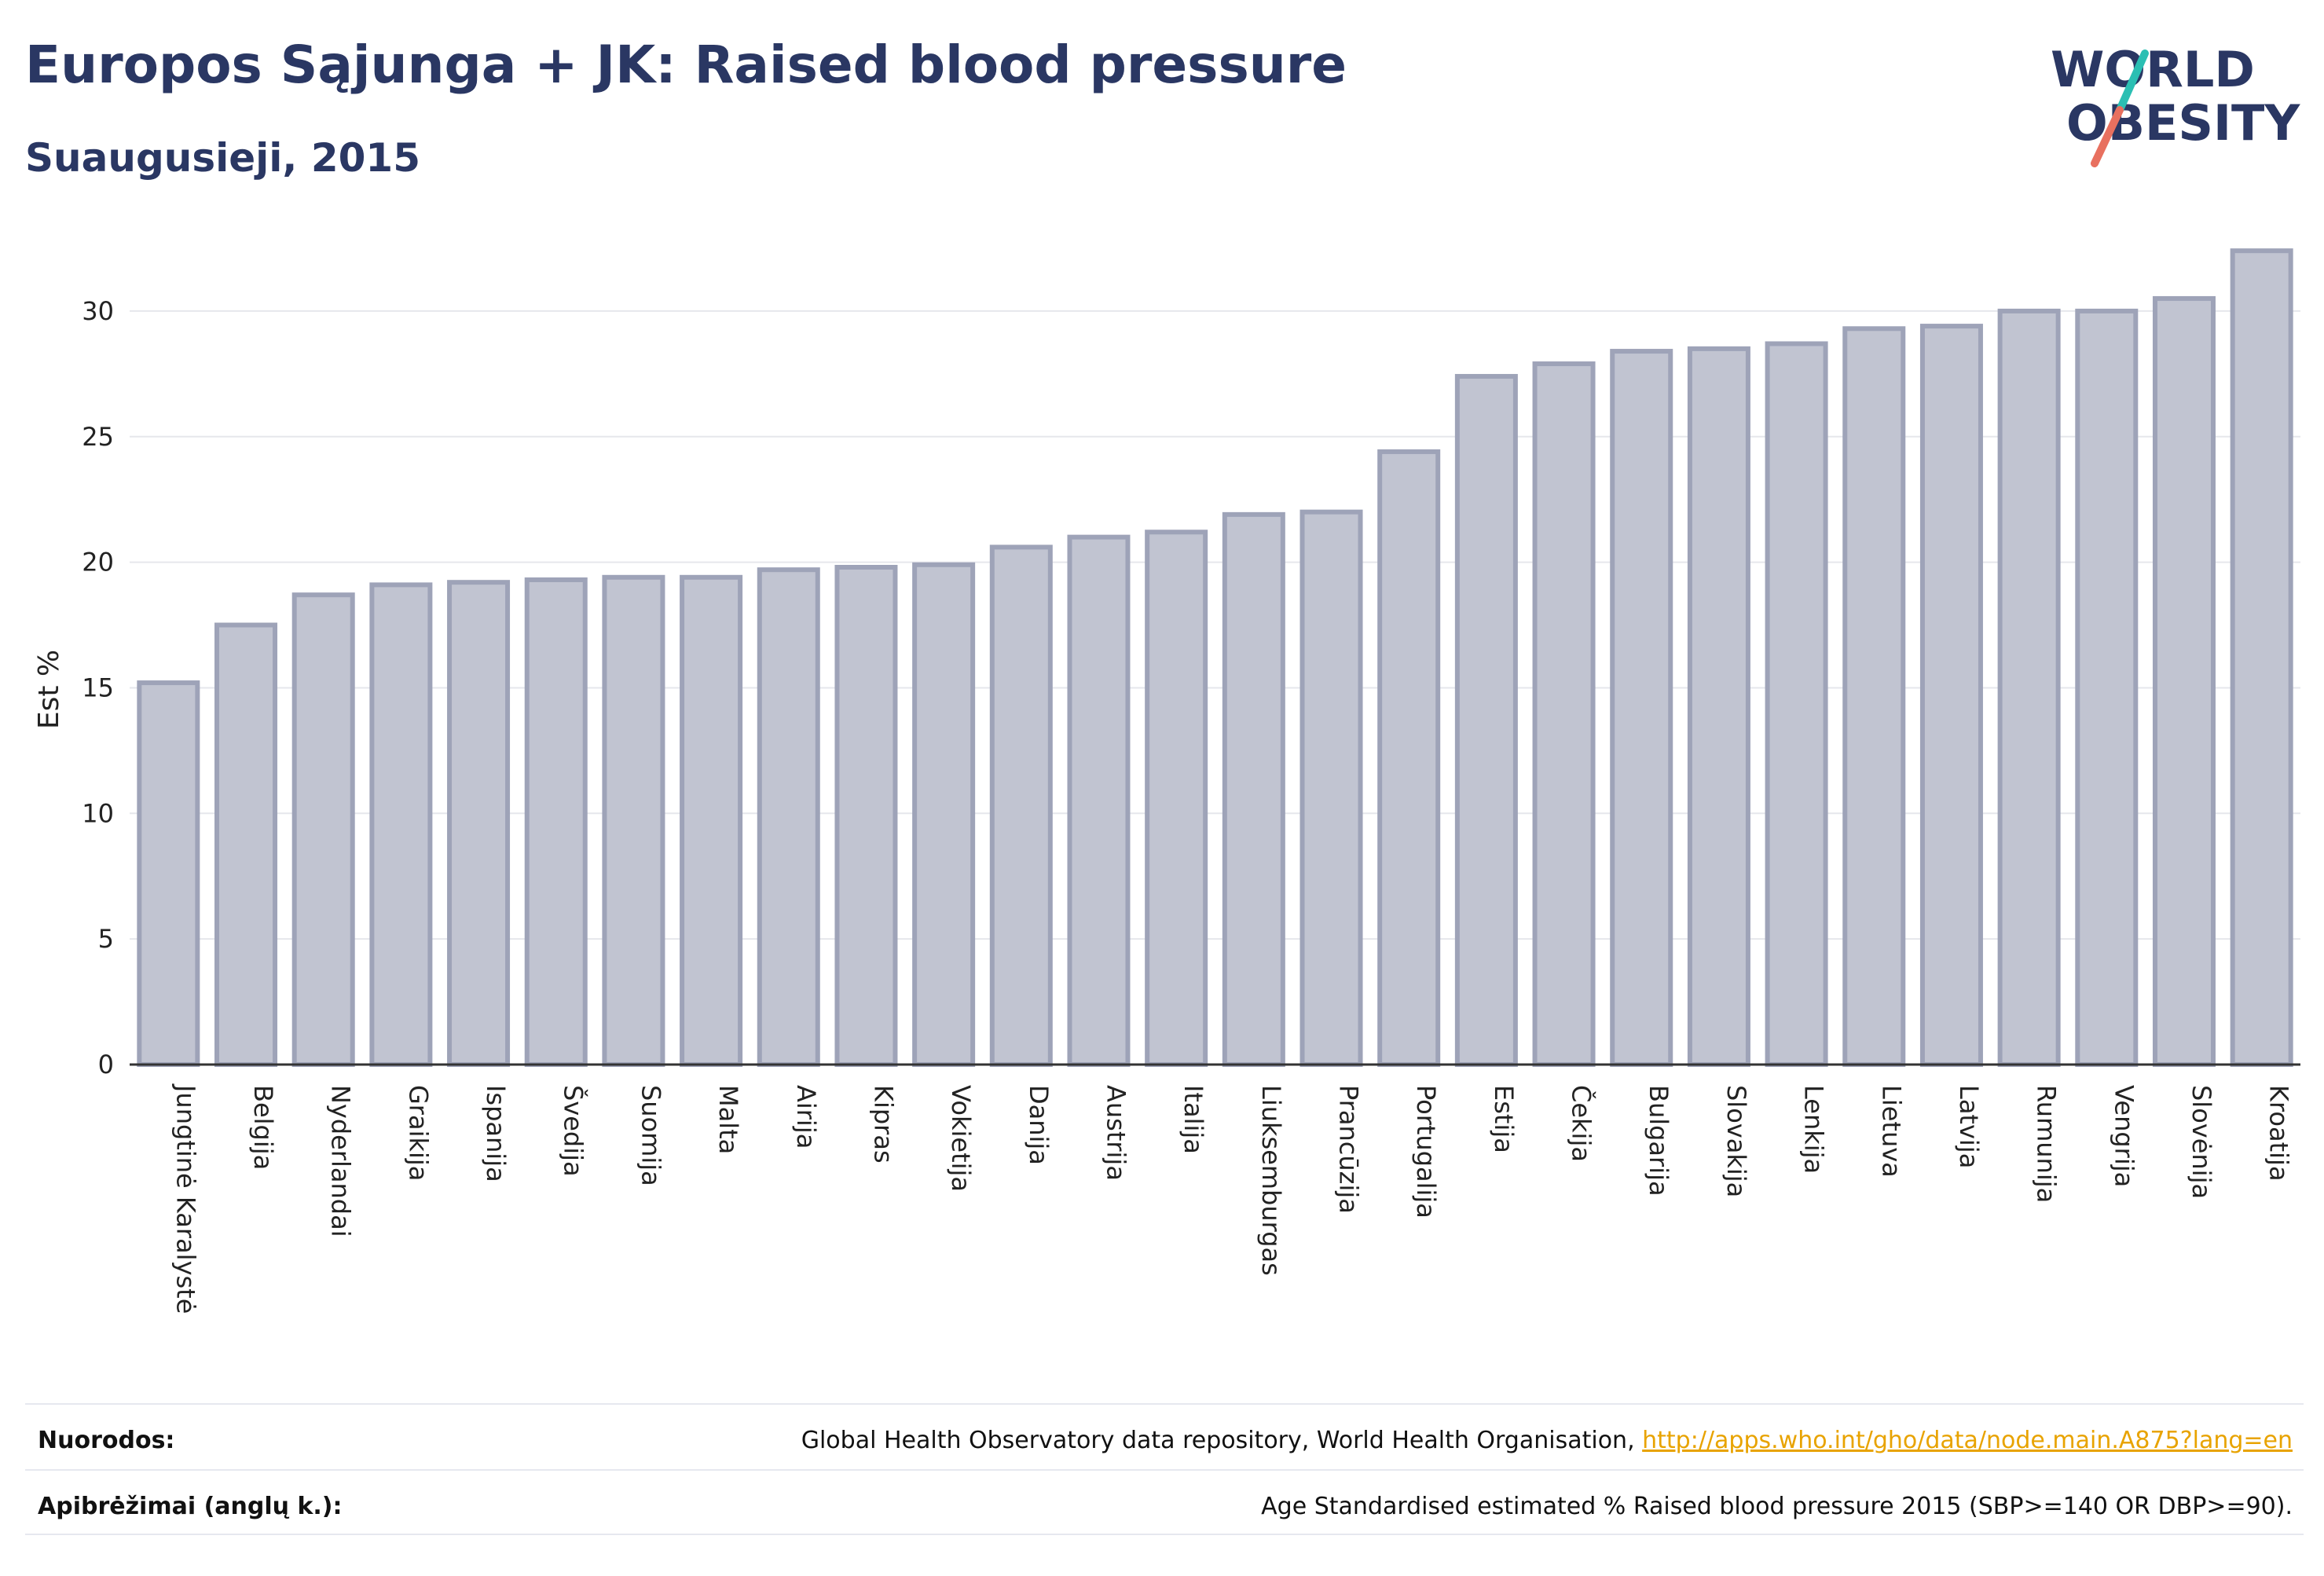  Describe the element at coordinates (98, 813) in the screenshot. I see `y-tick-label: 10` at that location.